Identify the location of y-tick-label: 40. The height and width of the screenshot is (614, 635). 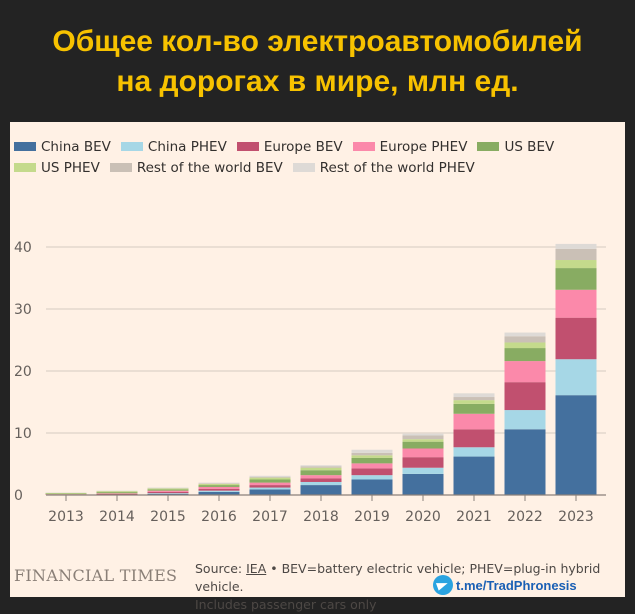
(23, 248).